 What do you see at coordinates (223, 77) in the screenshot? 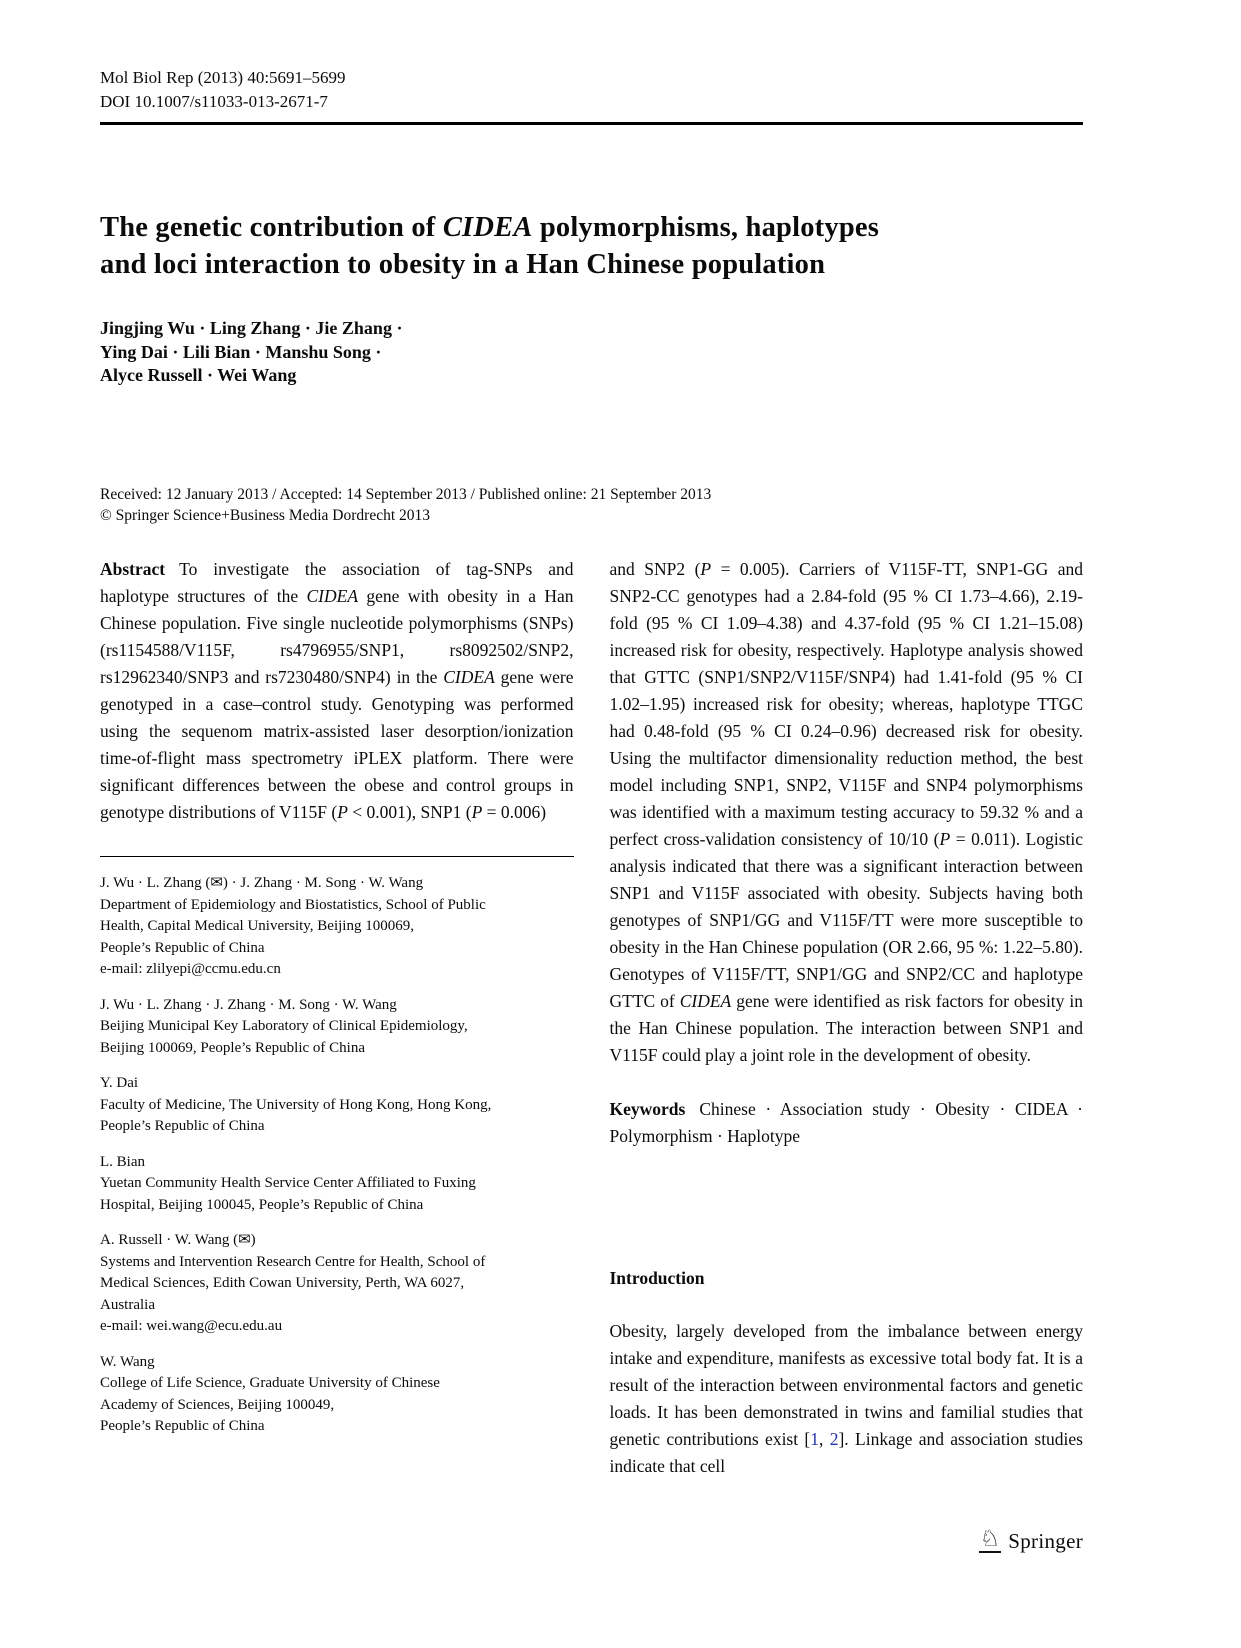
I see `journal-citation: Mol Biol Rep (2013) 40:5691–5699` at bounding box center [223, 77].